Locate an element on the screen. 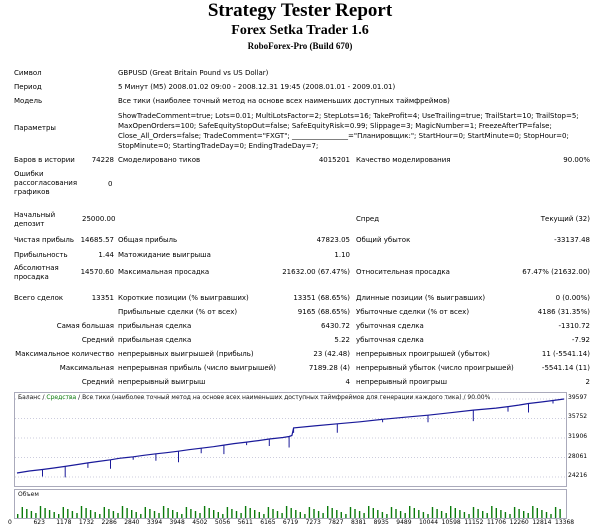  x-tick-label: 8935 is located at coordinates (381, 522).